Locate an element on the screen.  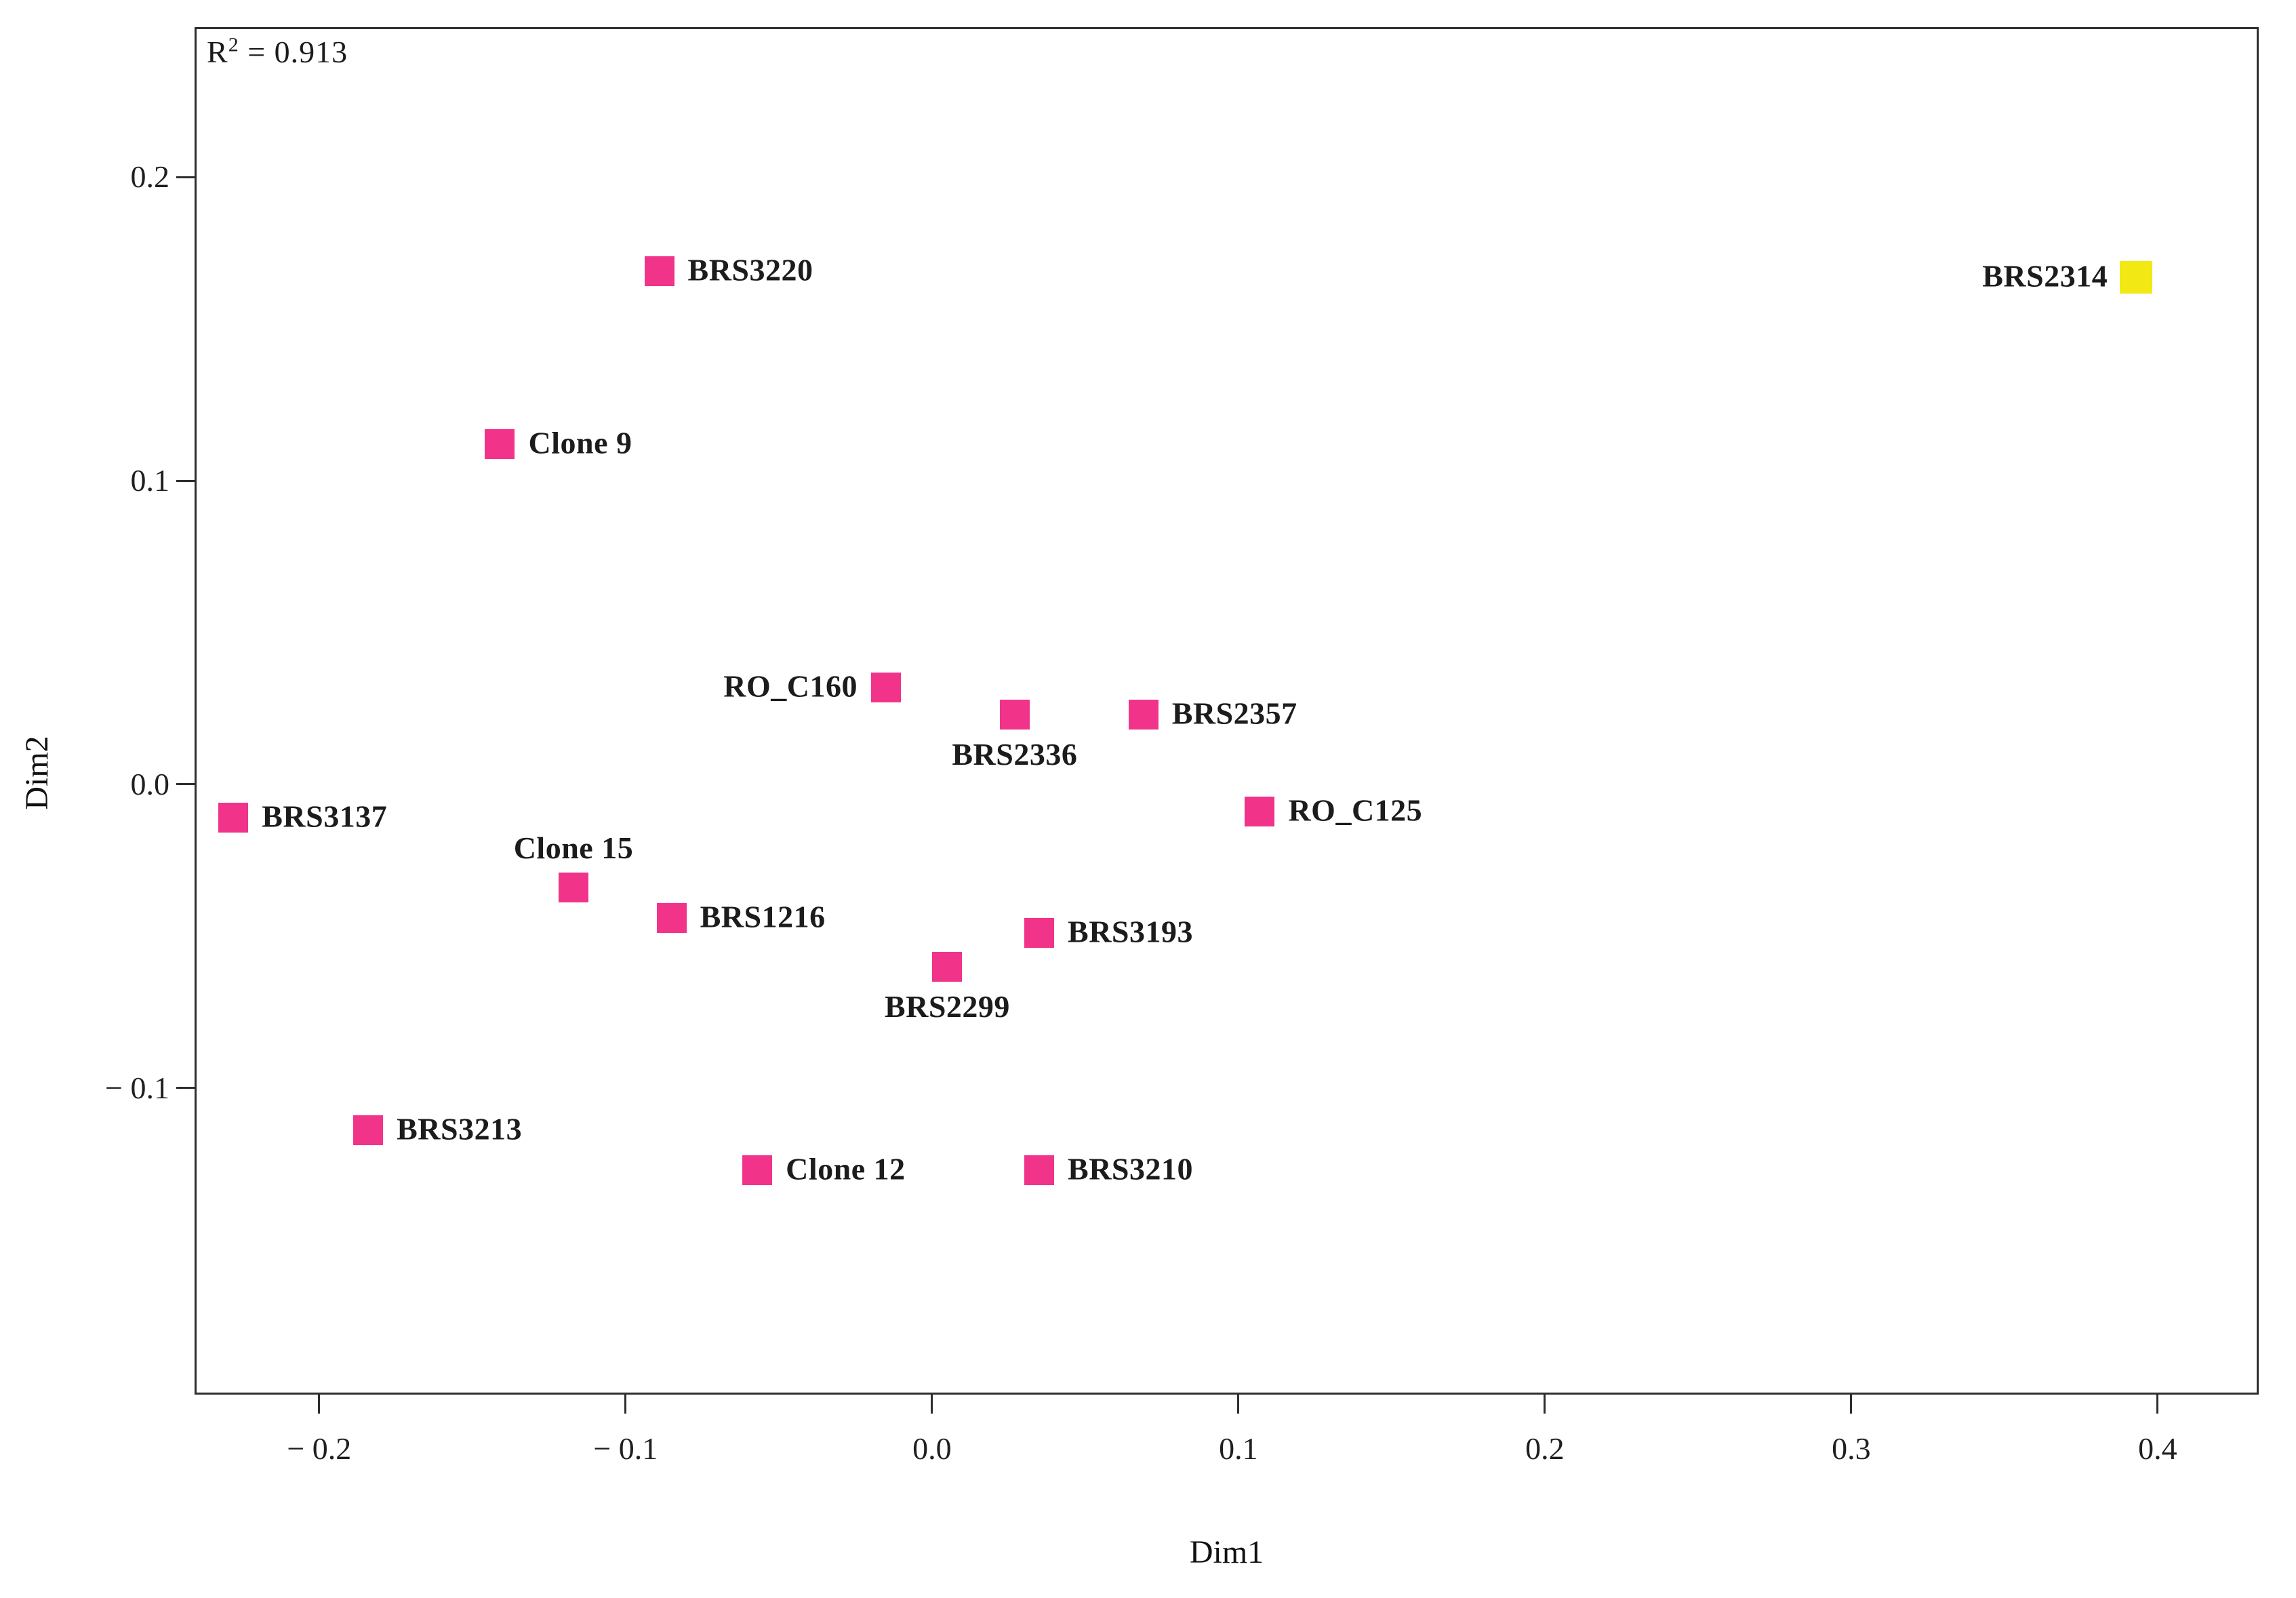
x-tick-label: 0.2 is located at coordinates (1545, 1448).